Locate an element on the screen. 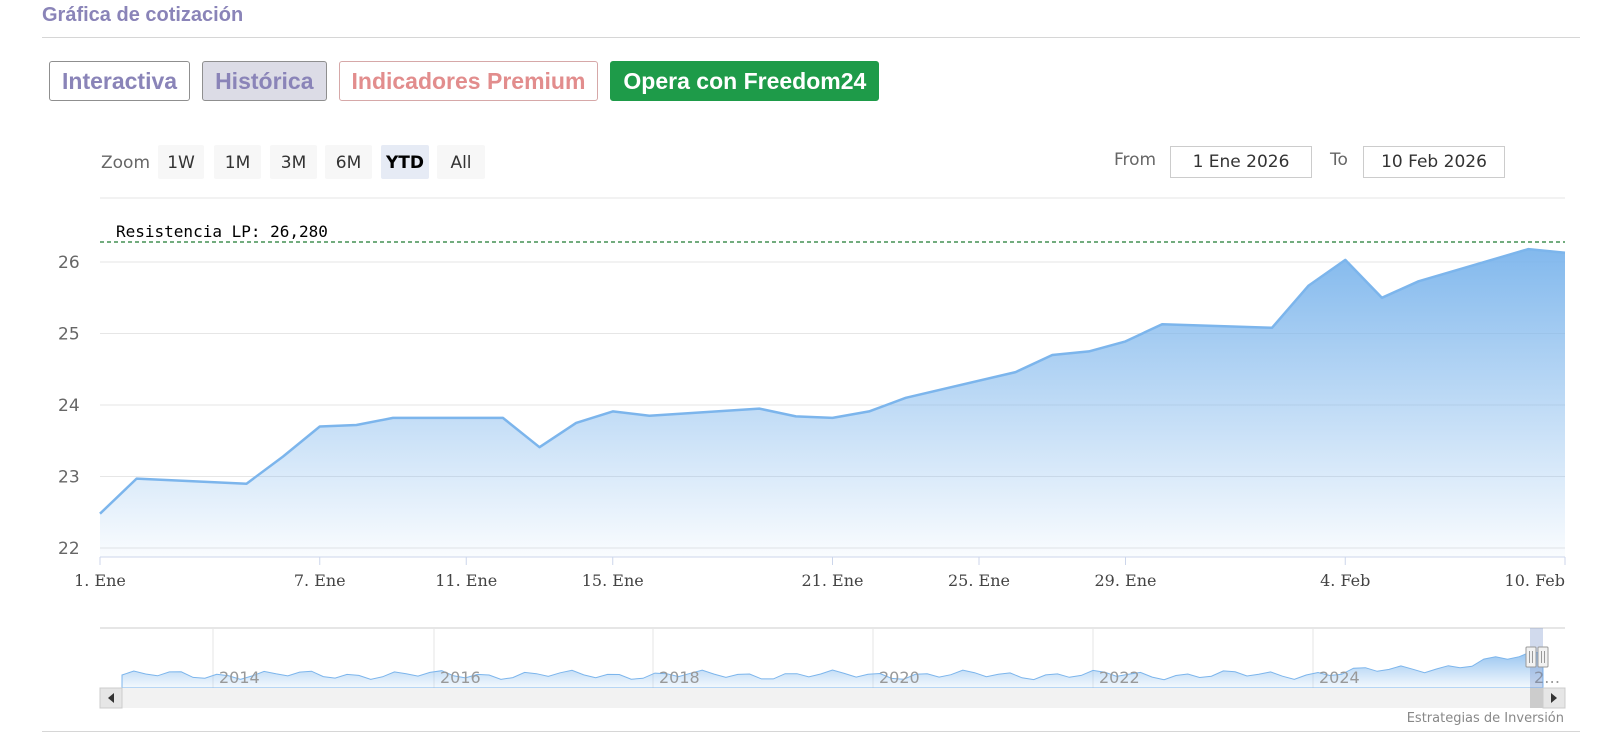  x-tick-label: 11. Ene is located at coordinates (466, 580).